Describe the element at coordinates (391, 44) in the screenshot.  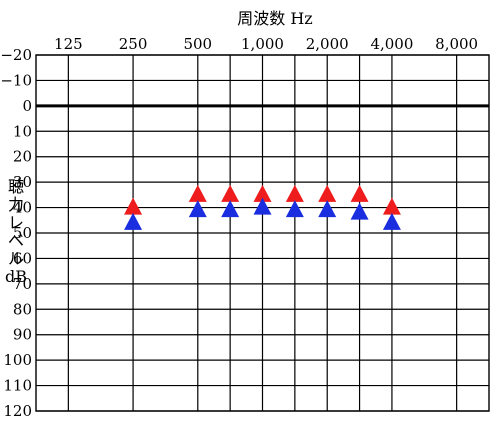
I see `x-tick-label: 4,000` at that location.